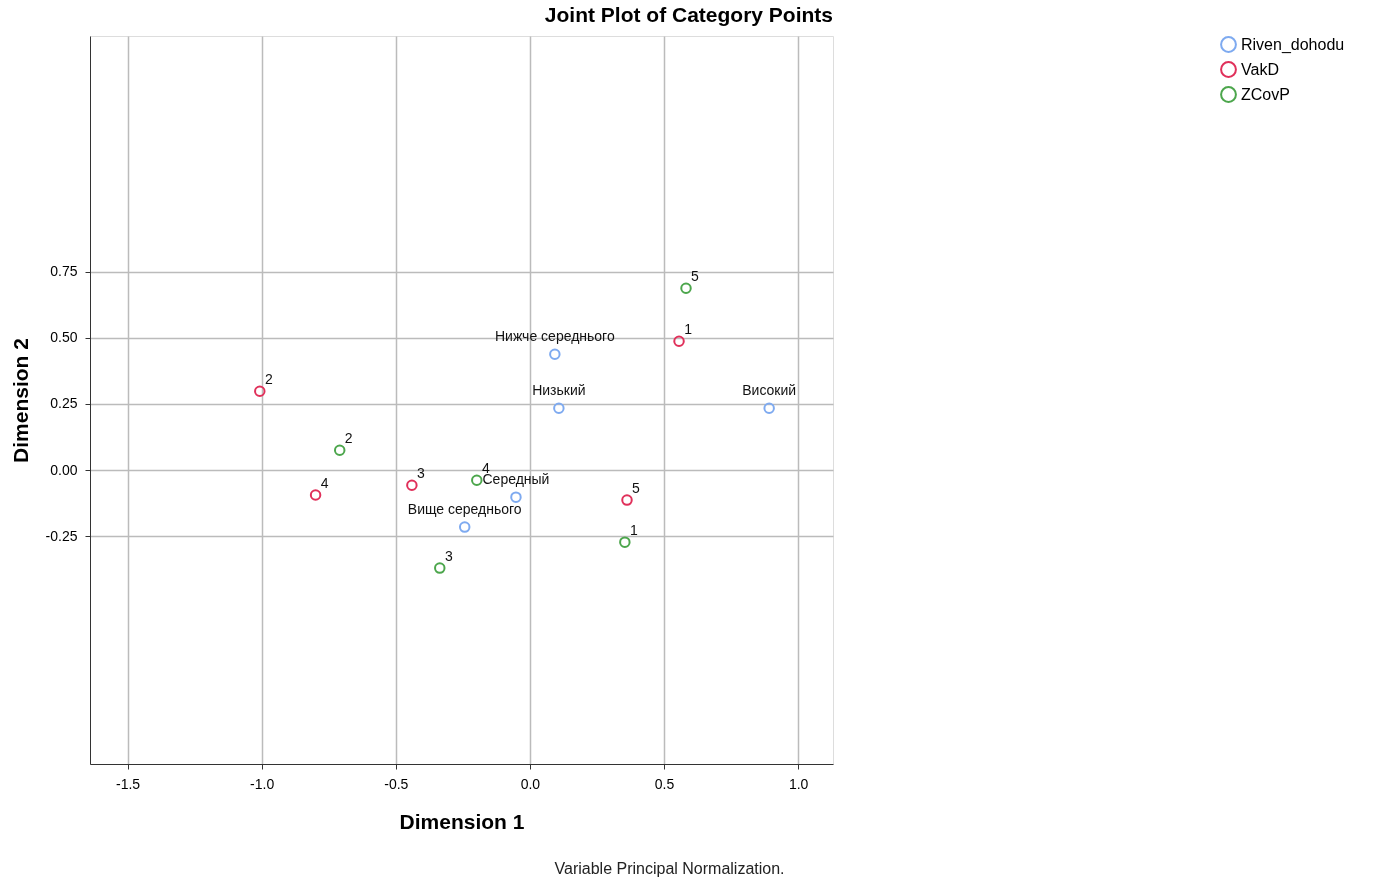 Image resolution: width=1385 pixels, height=883 pixels. What do you see at coordinates (396, 783) in the screenshot?
I see `x-tick-label: -0.5` at bounding box center [396, 783].